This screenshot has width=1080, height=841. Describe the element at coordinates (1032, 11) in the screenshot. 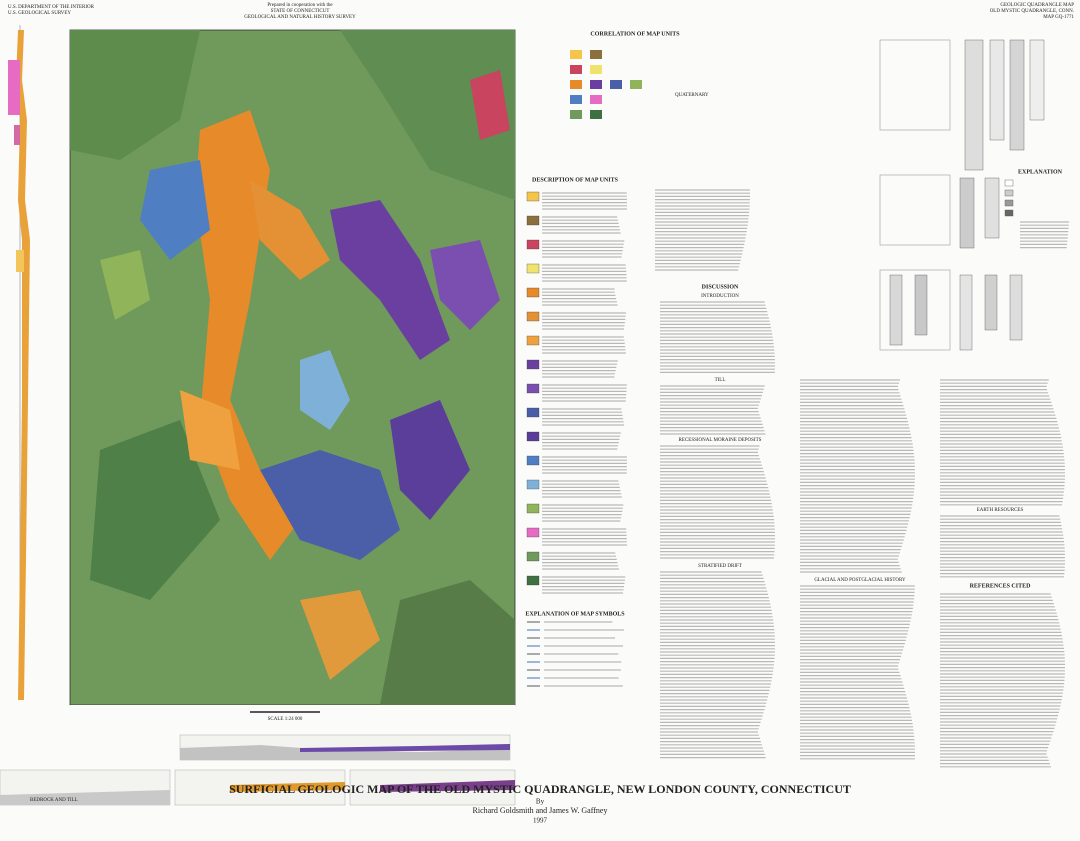

I see `header-right: OLD MYSTIC QUADRANGLE, CONN.` at that location.